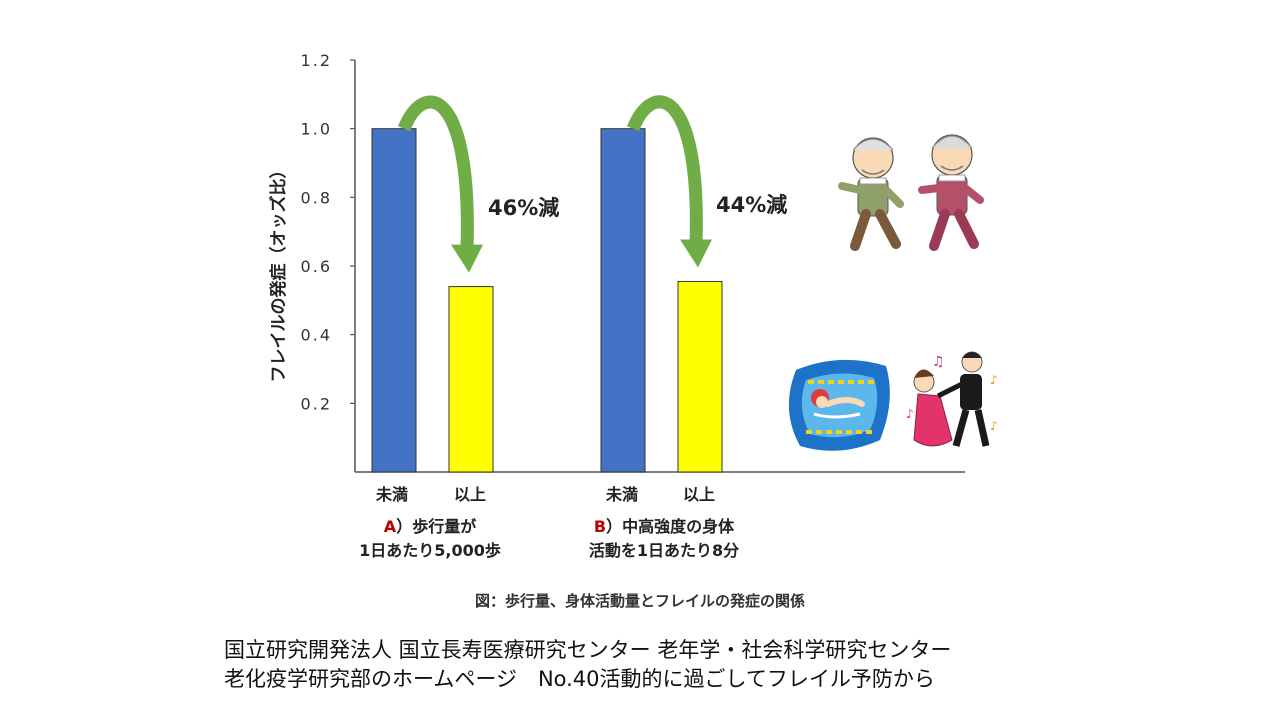 The image size is (1280, 720). I want to click on reduction-arrowhead-b, so click(696, 253).